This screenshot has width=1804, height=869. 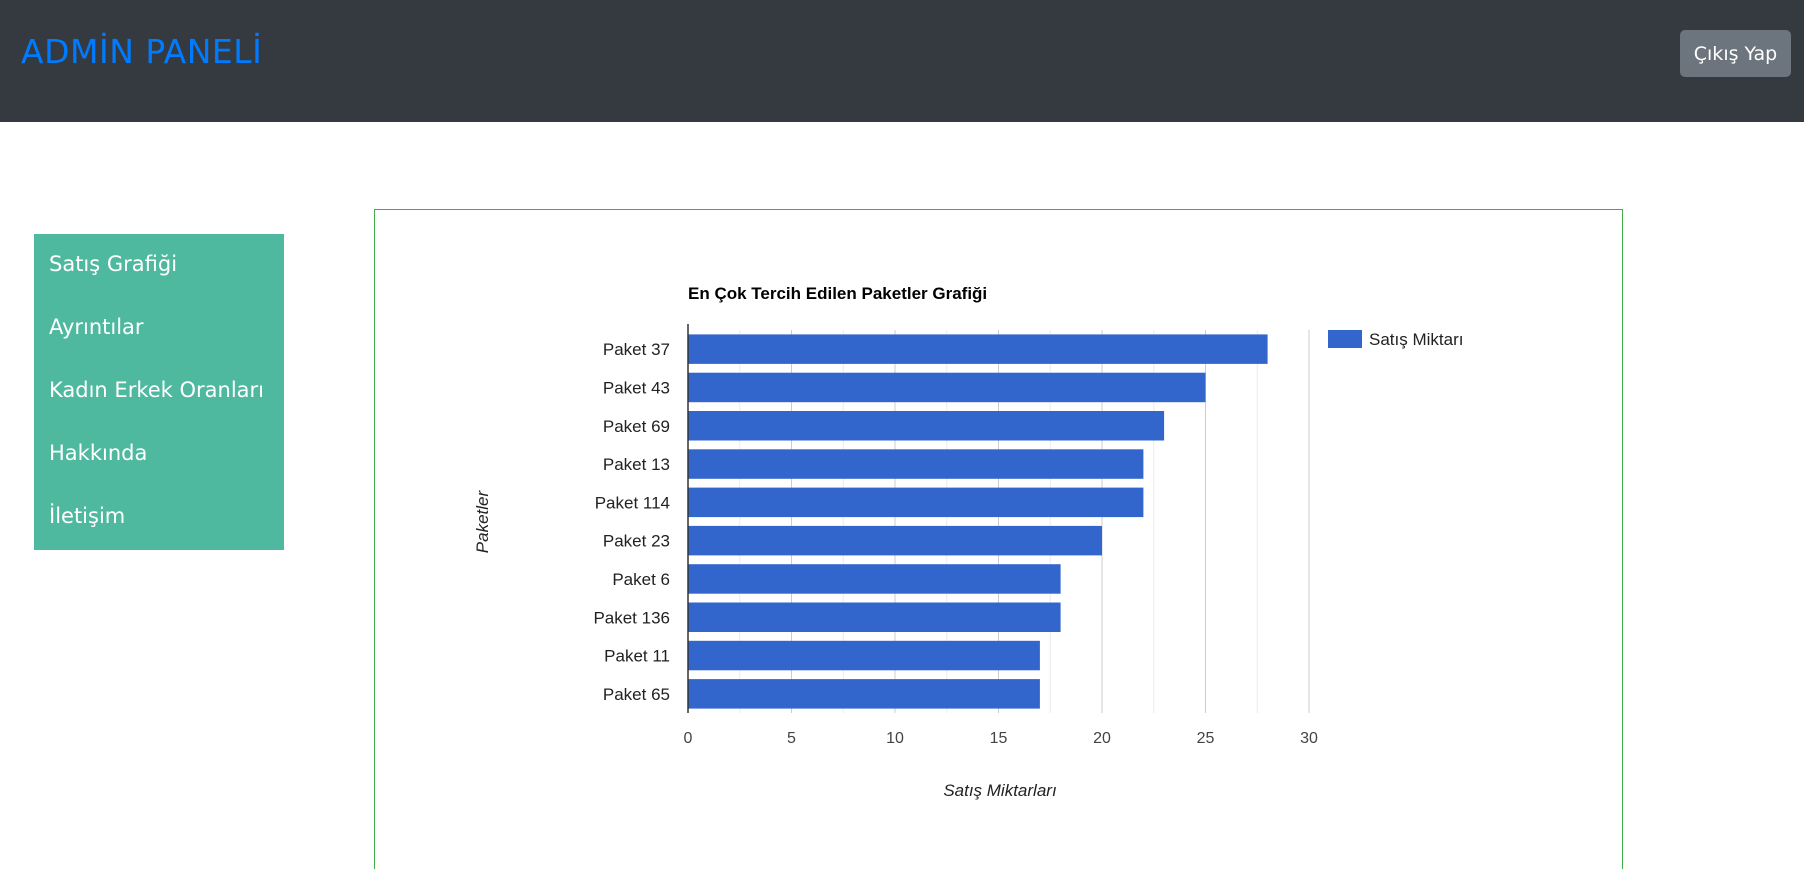 What do you see at coordinates (1416, 339) in the screenshot?
I see `legend-label: Satış Miktarı` at bounding box center [1416, 339].